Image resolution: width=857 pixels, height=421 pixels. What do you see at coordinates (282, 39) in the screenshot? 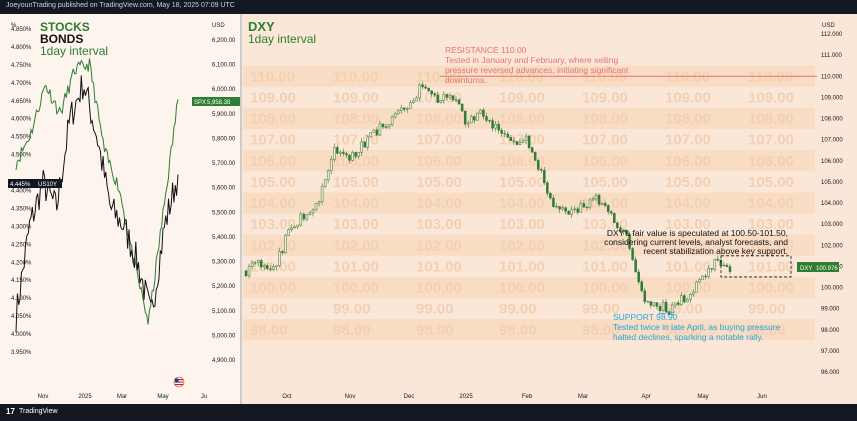
I see `right-interval: 1day interval` at bounding box center [282, 39].